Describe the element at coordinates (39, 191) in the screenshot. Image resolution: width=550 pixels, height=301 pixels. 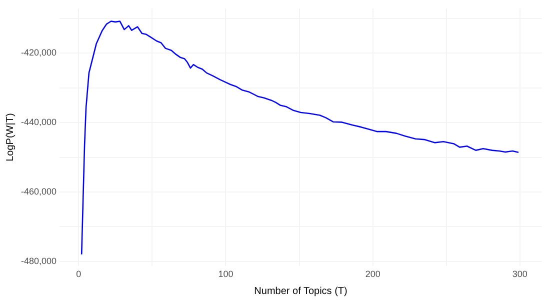
I see `y-tick-label: -460,000` at that location.